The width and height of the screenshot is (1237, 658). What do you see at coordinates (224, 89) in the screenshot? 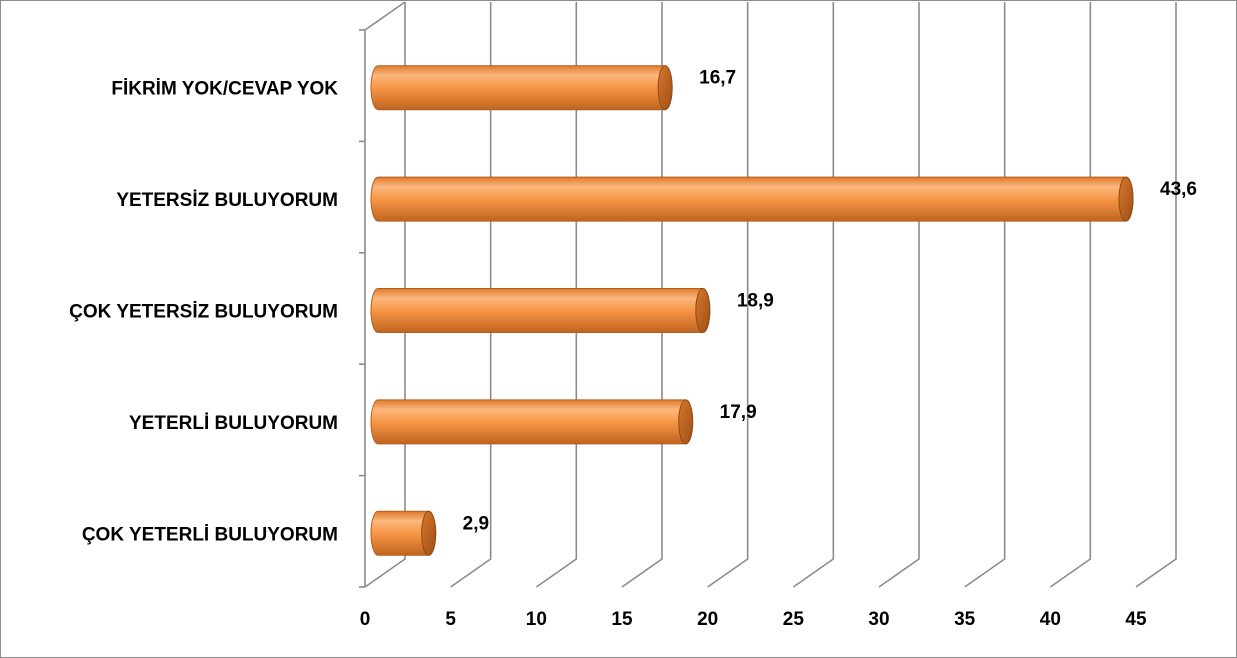
I see `category-label: FİKRİM YOK/CEVAP YOK` at bounding box center [224, 89].